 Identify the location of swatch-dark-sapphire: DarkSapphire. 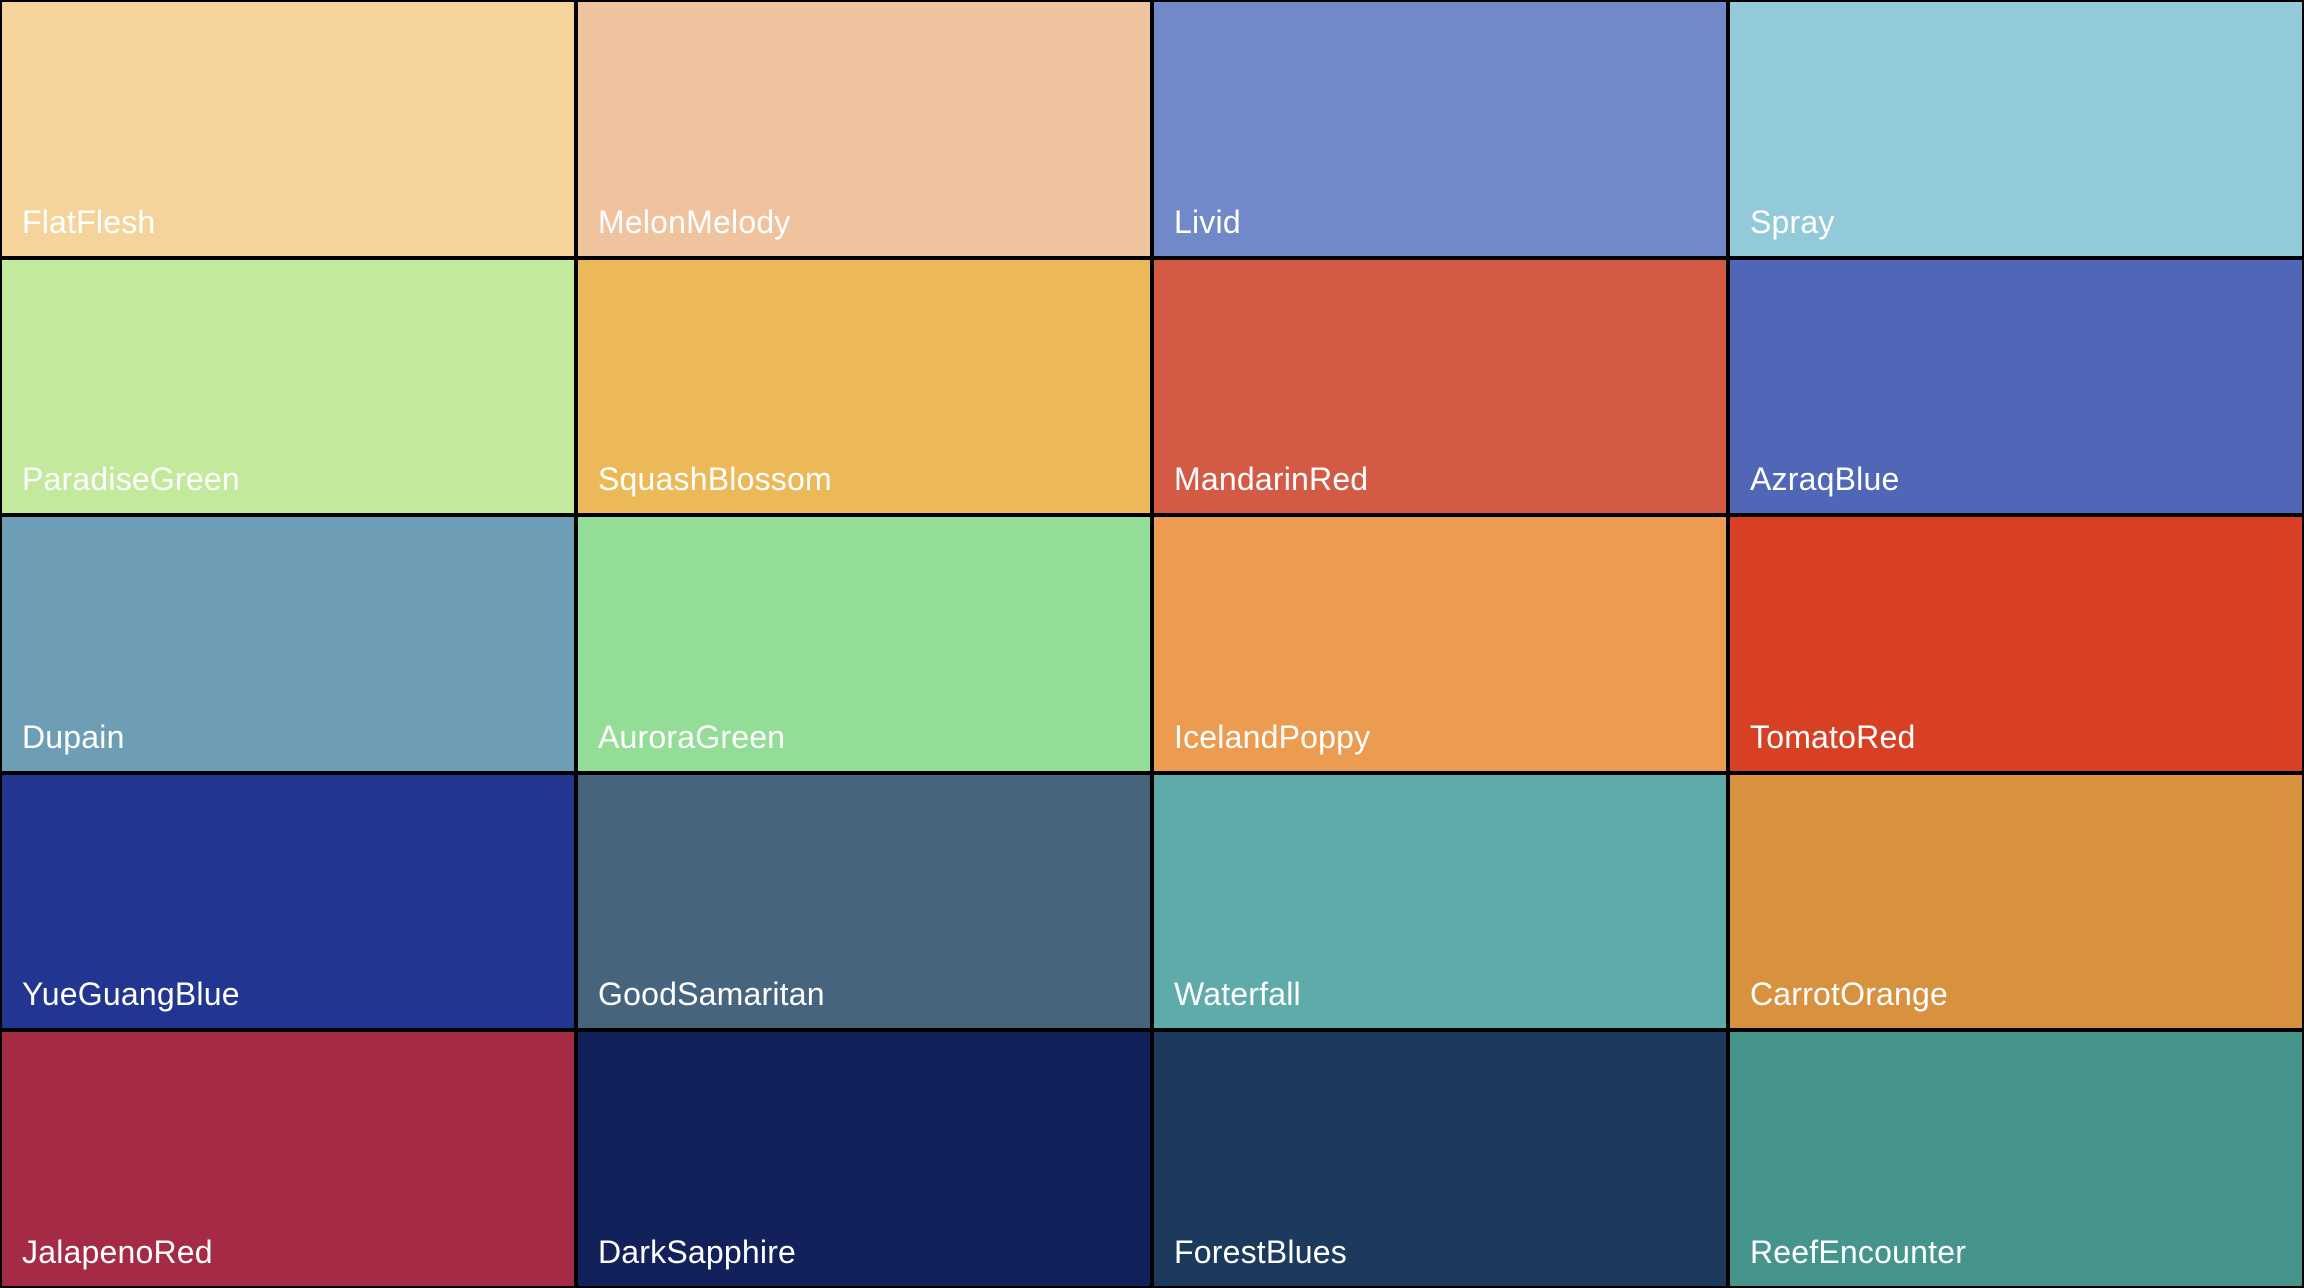
(864, 1159).